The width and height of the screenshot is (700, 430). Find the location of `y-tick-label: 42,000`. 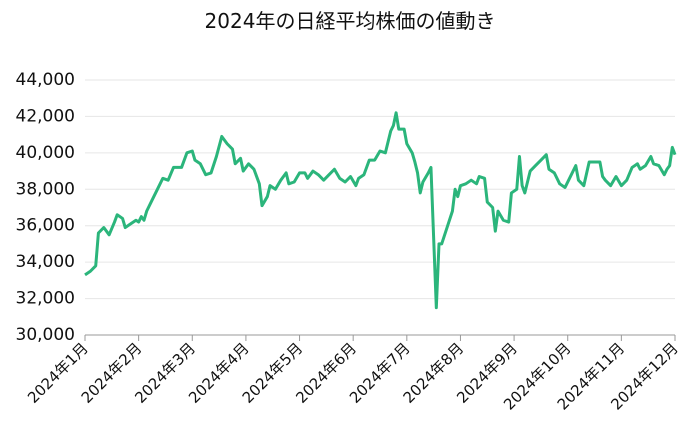

y-tick-label: 42,000 is located at coordinates (45, 116).